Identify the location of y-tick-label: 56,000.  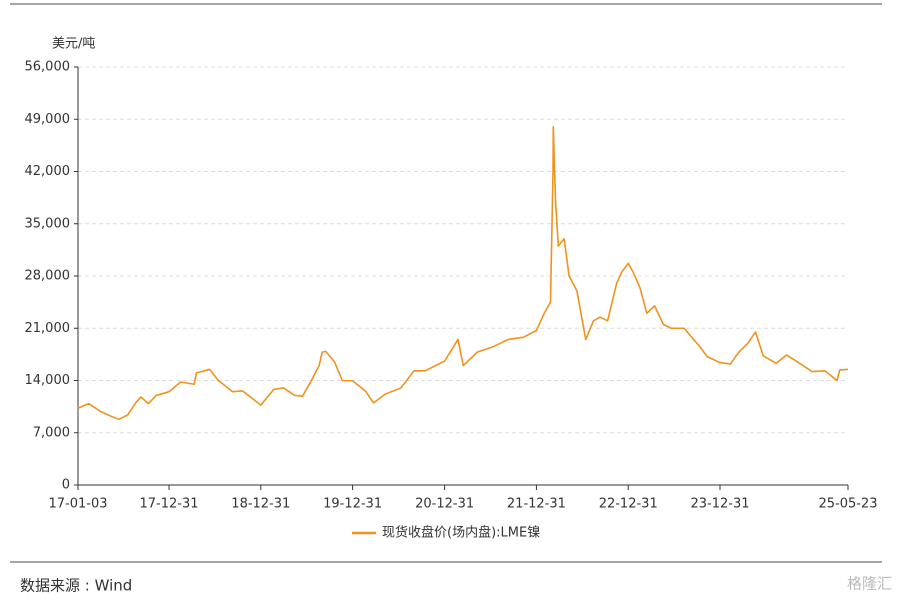
(48, 67).